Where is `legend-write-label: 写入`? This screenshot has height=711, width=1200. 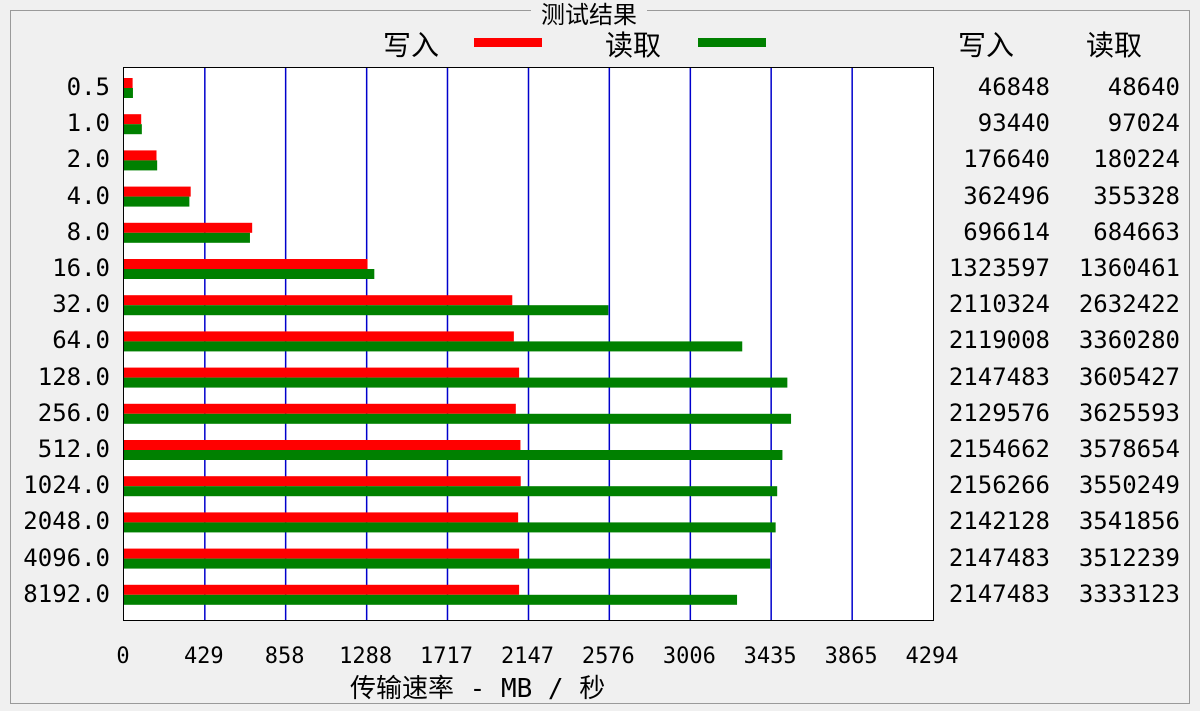
legend-write-label: 写入 is located at coordinates (411, 45).